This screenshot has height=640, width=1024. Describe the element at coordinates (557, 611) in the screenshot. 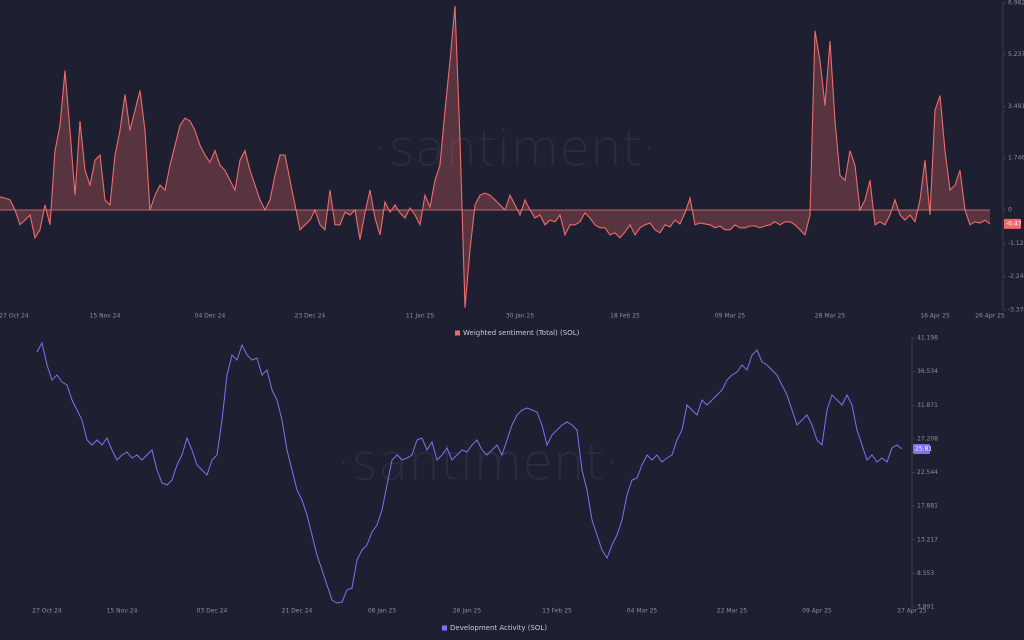

I see `x-tick-label: 13 Feb 25` at that location.